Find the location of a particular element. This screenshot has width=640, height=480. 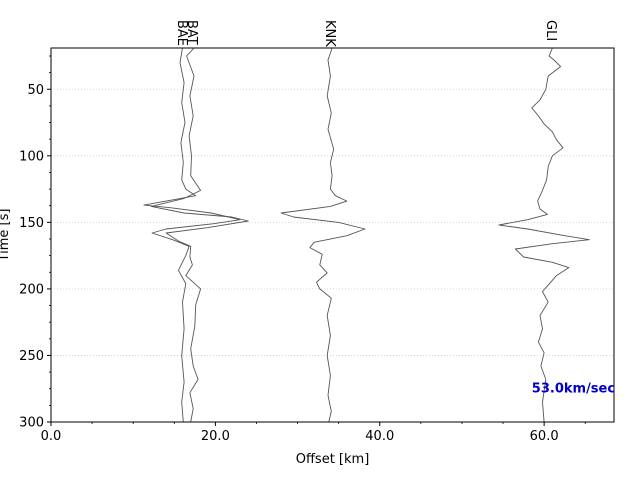

trace-bat is located at coordinates (199, 235).